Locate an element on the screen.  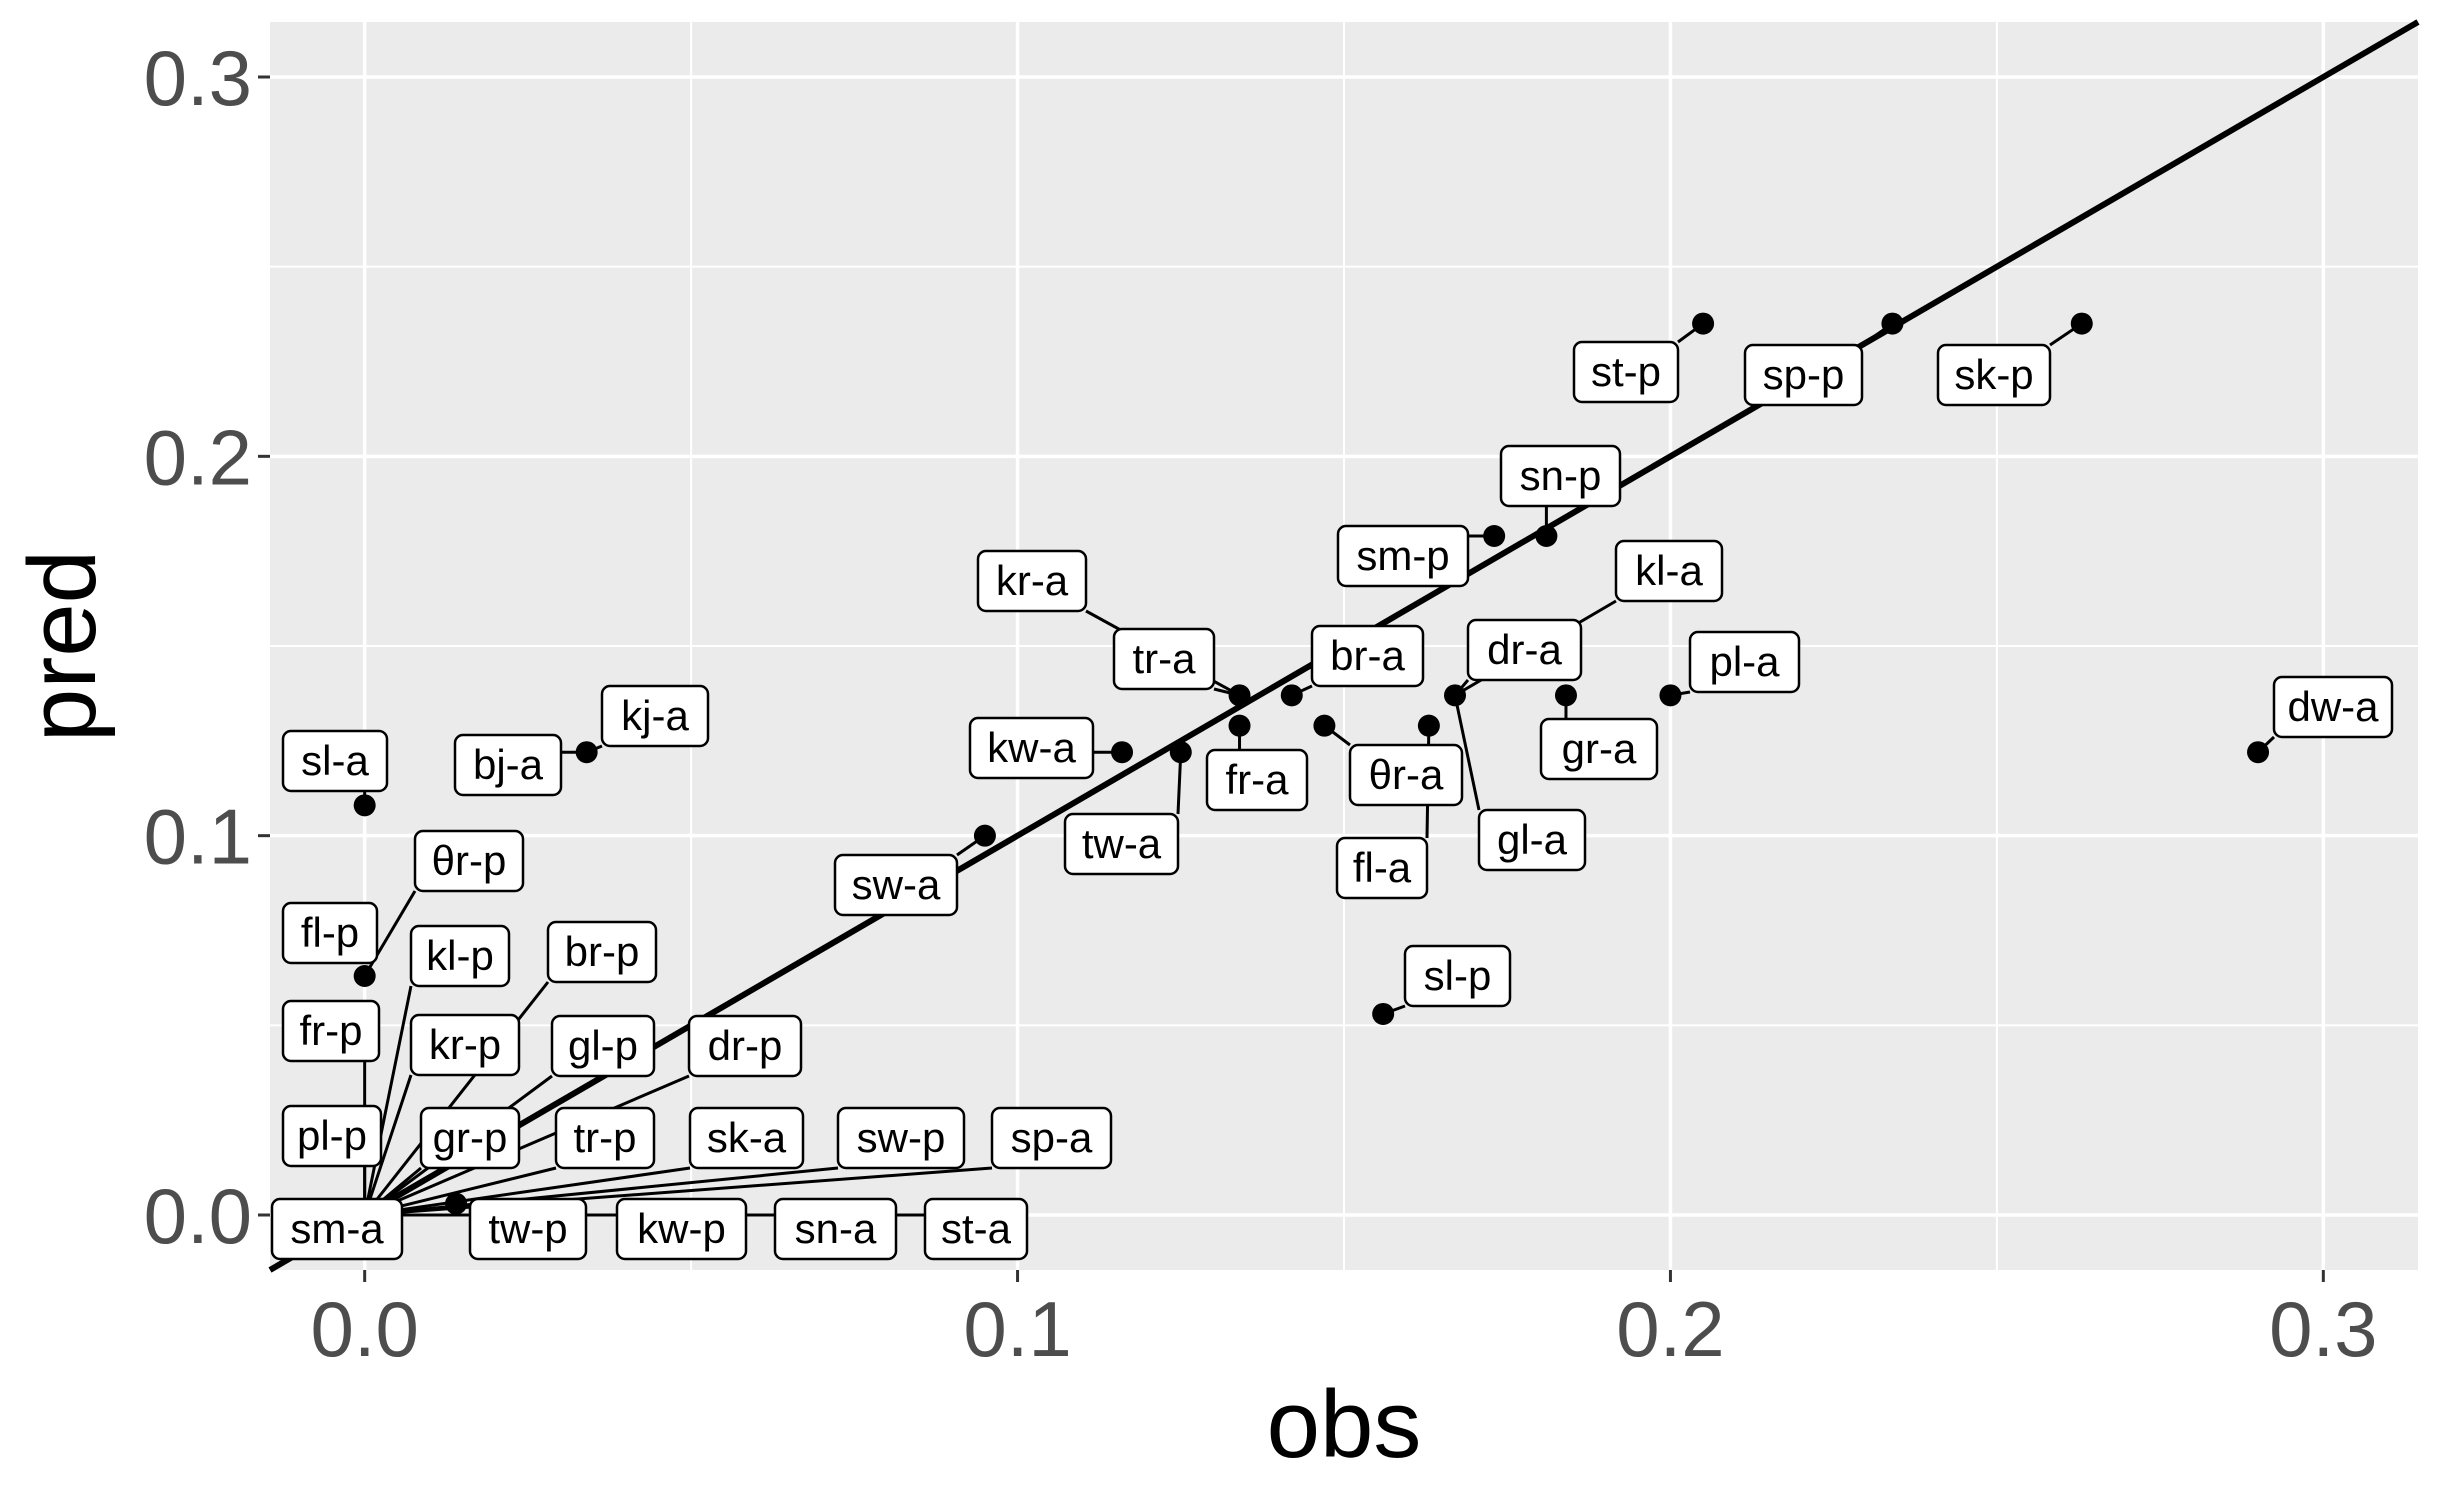
point-label-sk-p: sk-p is located at coordinates (1994, 375).